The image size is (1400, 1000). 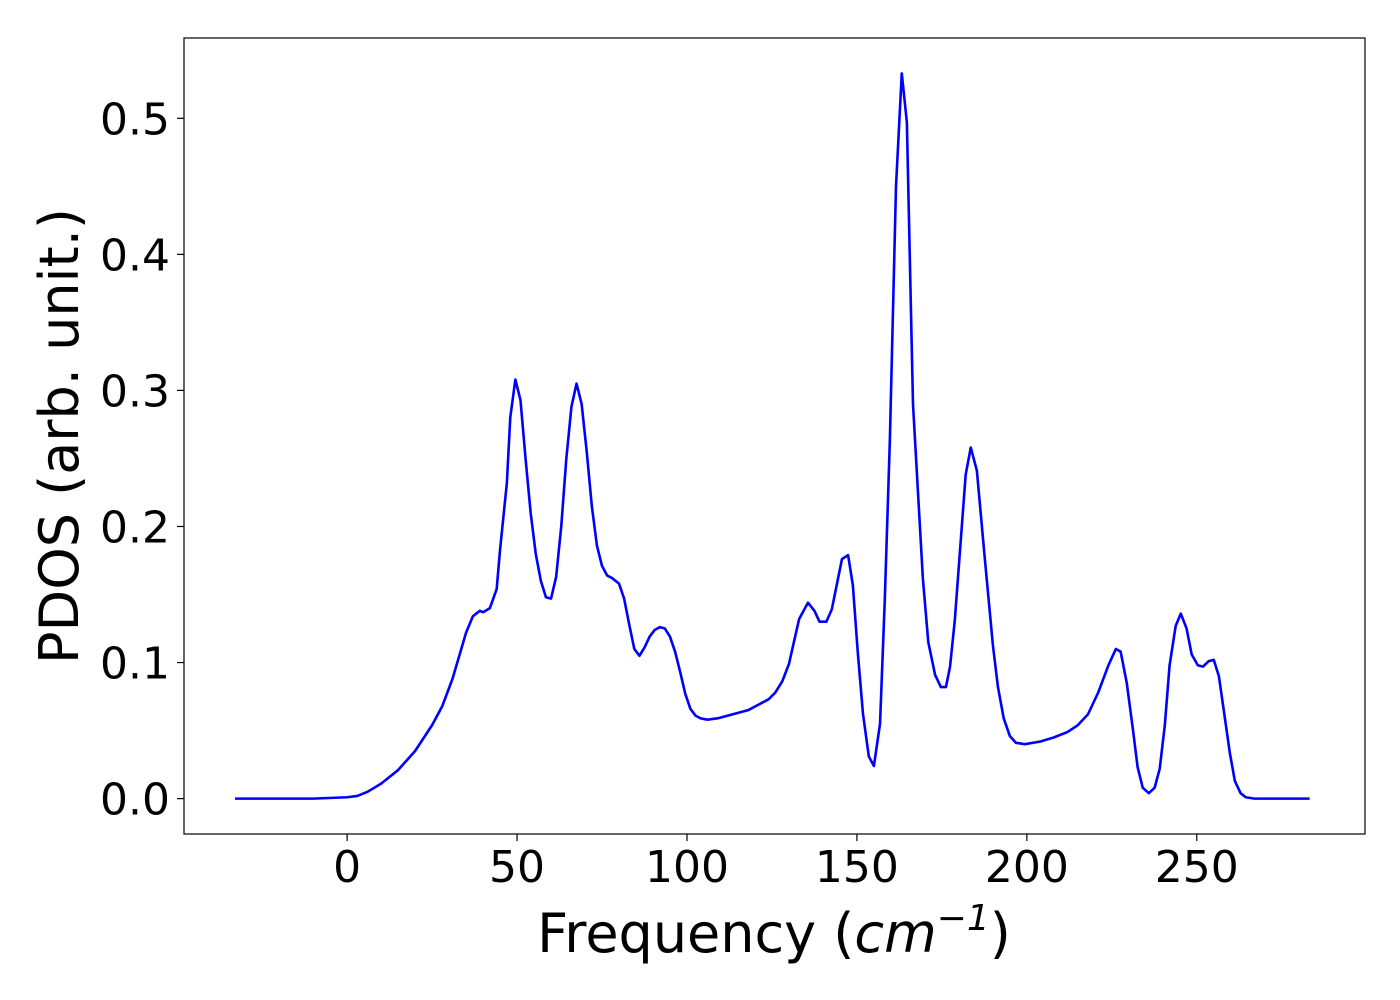 What do you see at coordinates (135, 255) in the screenshot?
I see `y-tick-label: 0.4` at bounding box center [135, 255].